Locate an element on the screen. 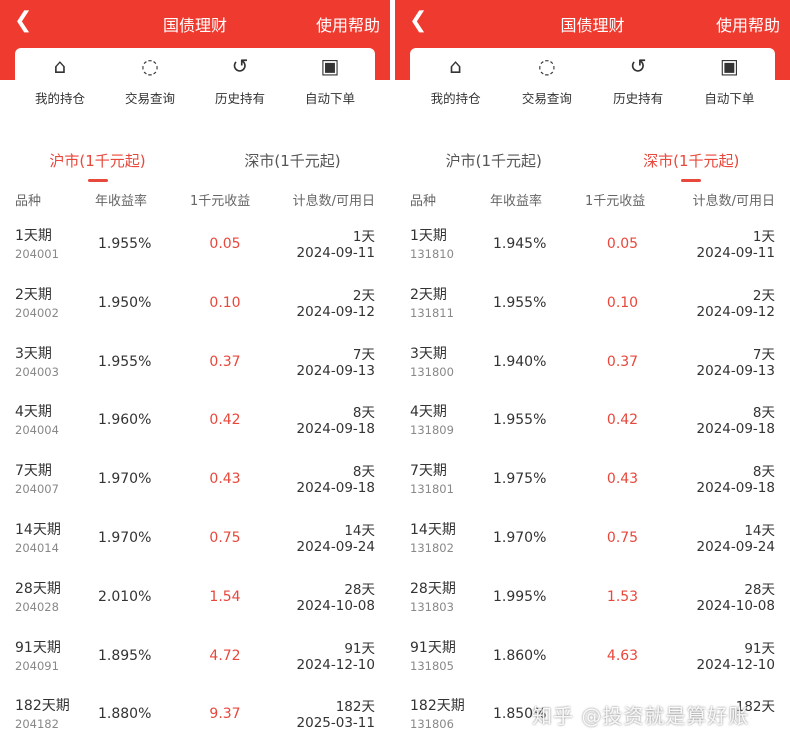  interest-days: 91天 is located at coordinates (759, 648).